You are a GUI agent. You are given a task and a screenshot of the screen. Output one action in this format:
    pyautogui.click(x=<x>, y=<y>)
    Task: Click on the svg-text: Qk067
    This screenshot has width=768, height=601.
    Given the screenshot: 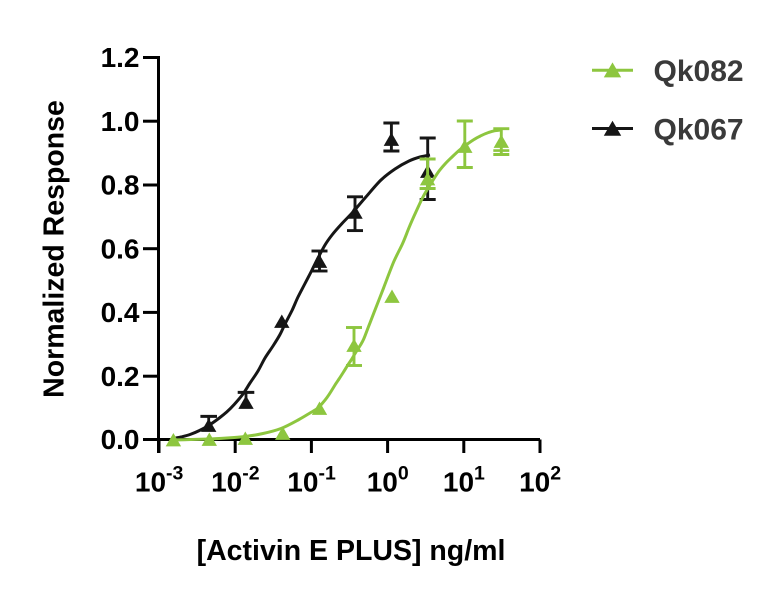 What is the action you would take?
    pyautogui.click(x=699, y=130)
    